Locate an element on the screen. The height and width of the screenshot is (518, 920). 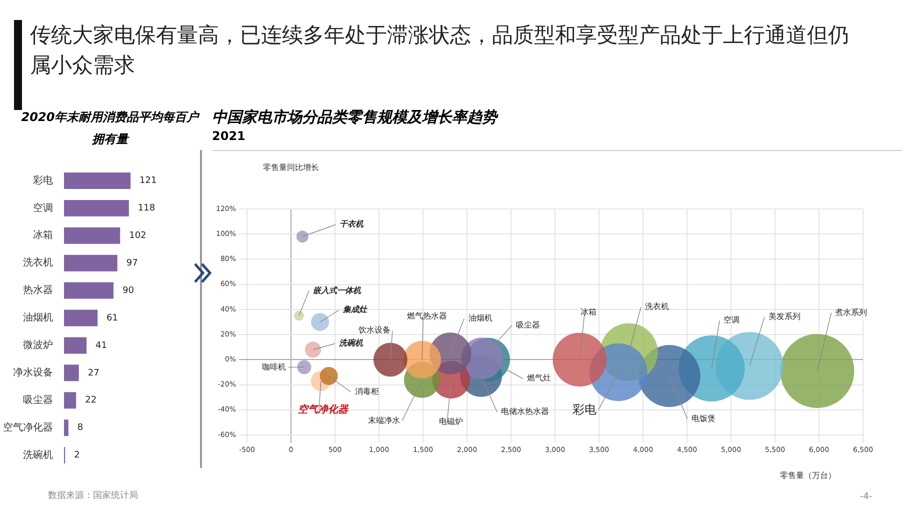
data-label: 61 is located at coordinates (112, 318).